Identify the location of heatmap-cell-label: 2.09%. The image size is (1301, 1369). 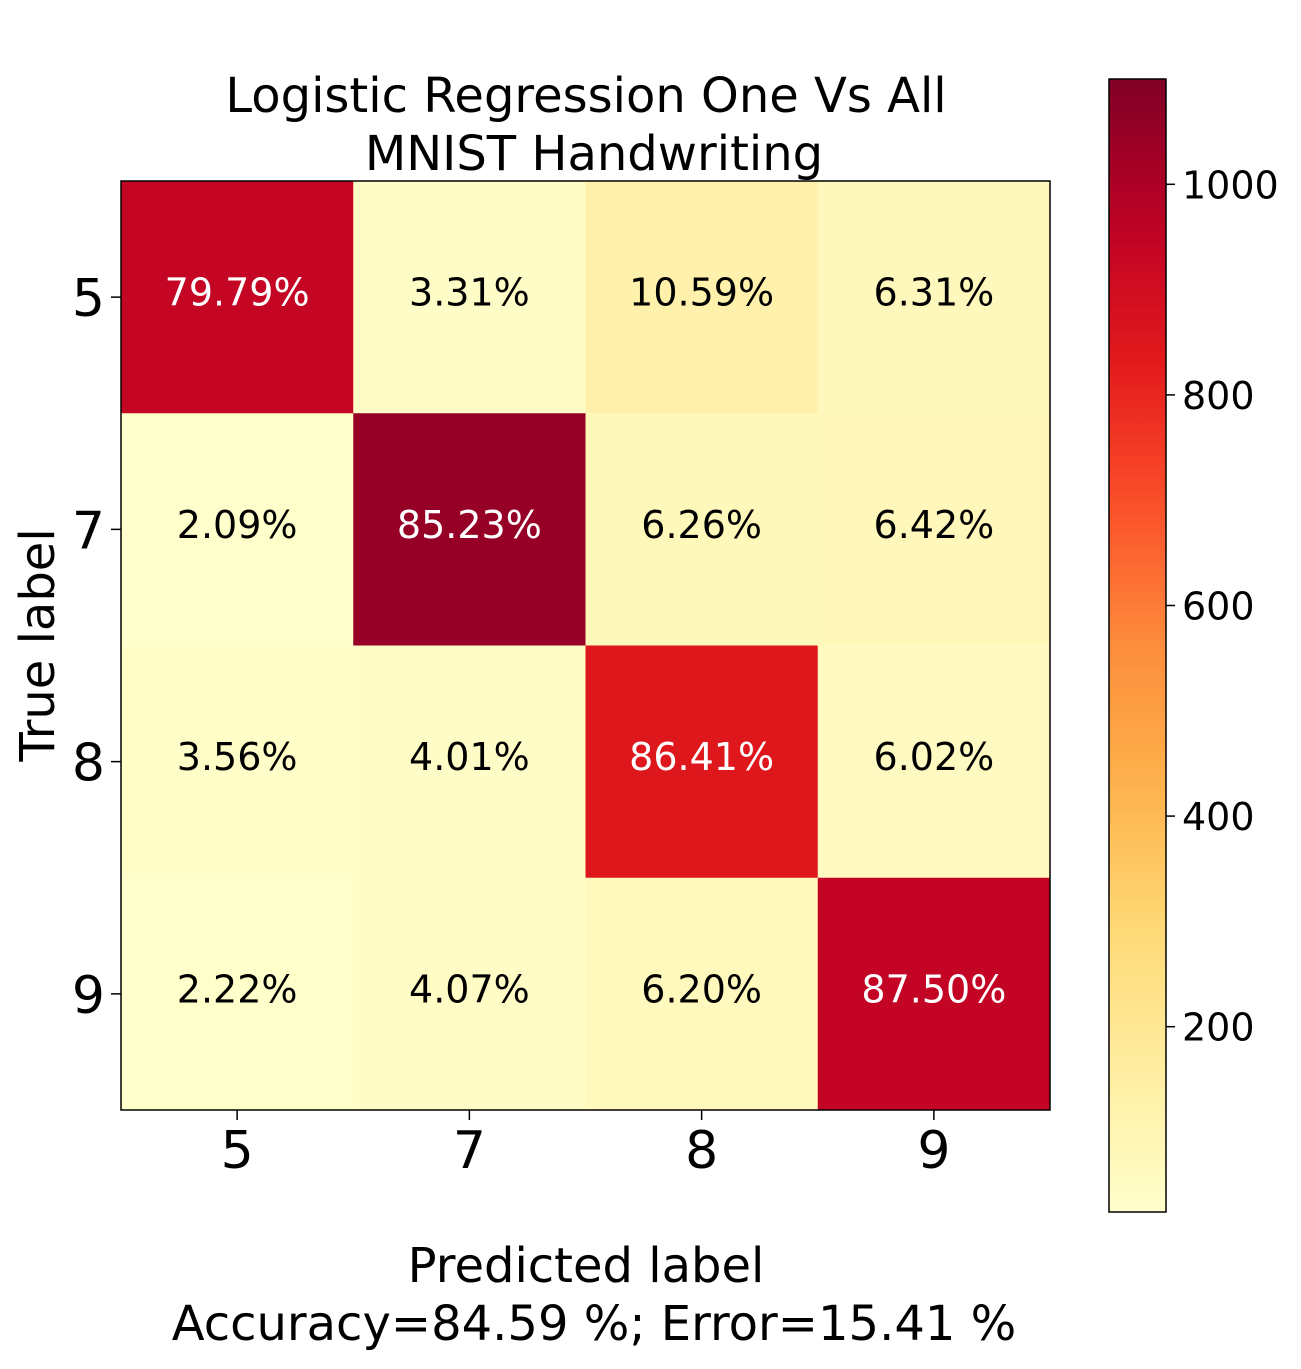
(237, 525).